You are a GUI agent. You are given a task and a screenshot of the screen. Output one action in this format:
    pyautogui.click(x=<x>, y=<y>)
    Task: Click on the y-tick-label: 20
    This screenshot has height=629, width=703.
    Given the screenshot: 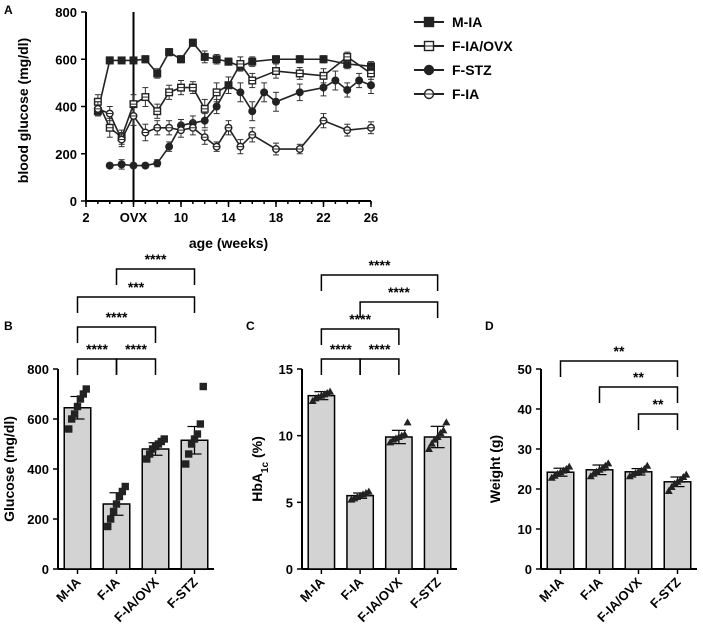 What is the action you would take?
    pyautogui.click(x=525, y=489)
    